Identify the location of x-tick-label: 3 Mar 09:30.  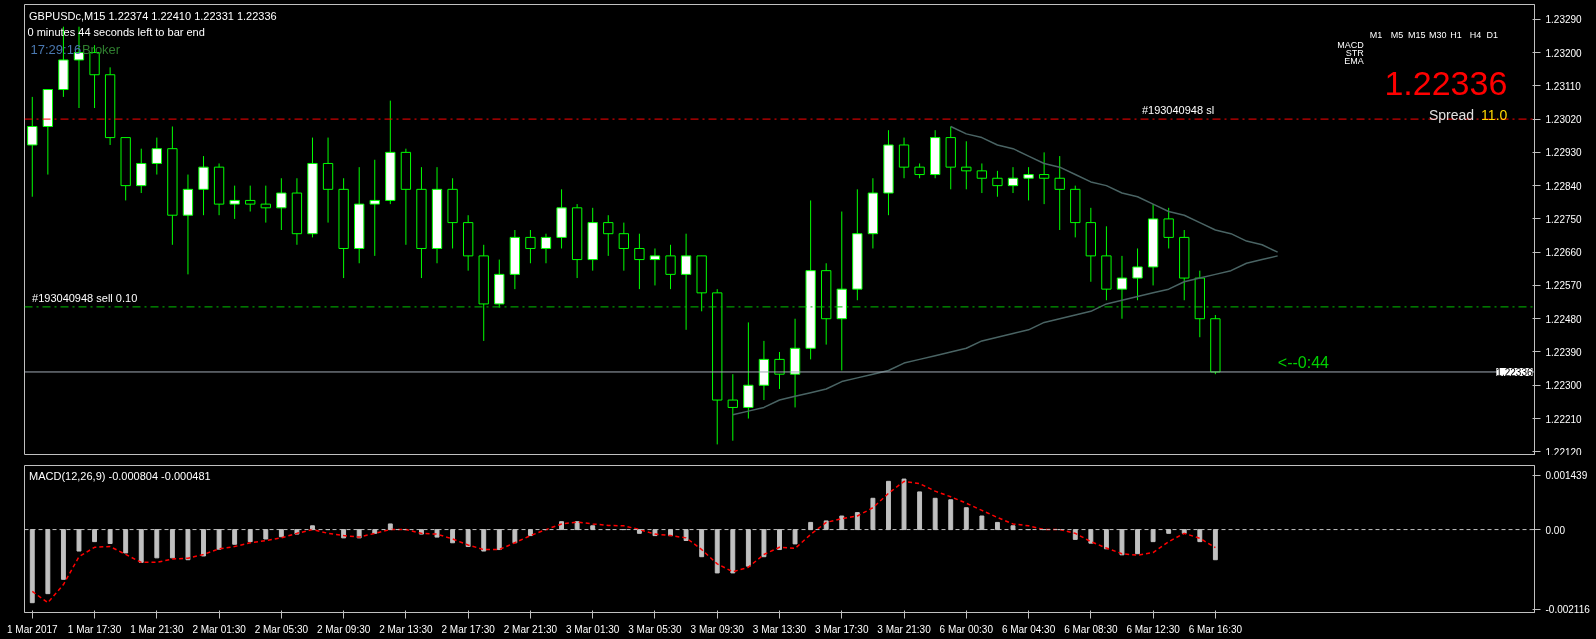
(717, 629).